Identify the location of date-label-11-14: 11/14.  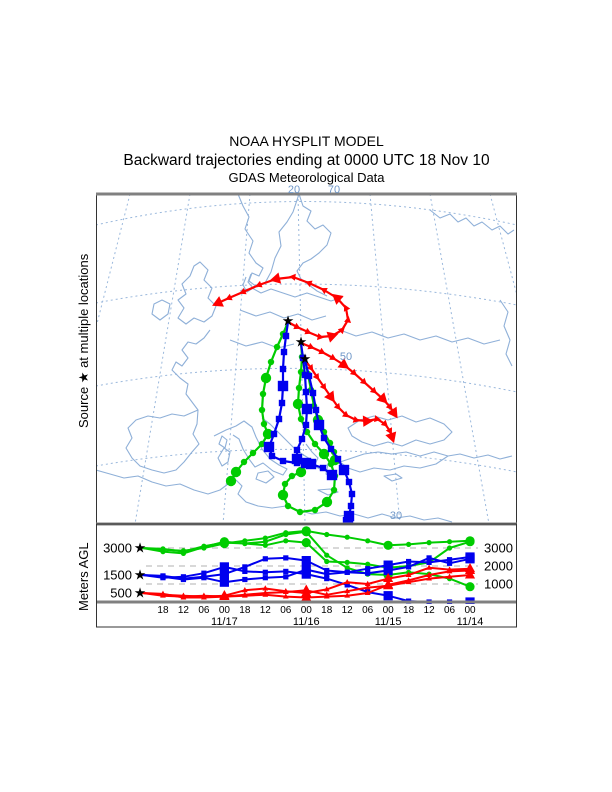
(470, 622).